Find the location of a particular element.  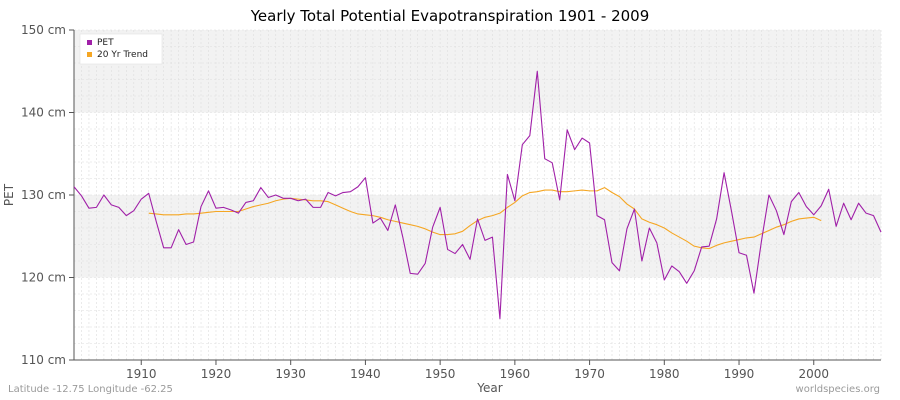

x-tick-label: 1910 is located at coordinates (141, 374).